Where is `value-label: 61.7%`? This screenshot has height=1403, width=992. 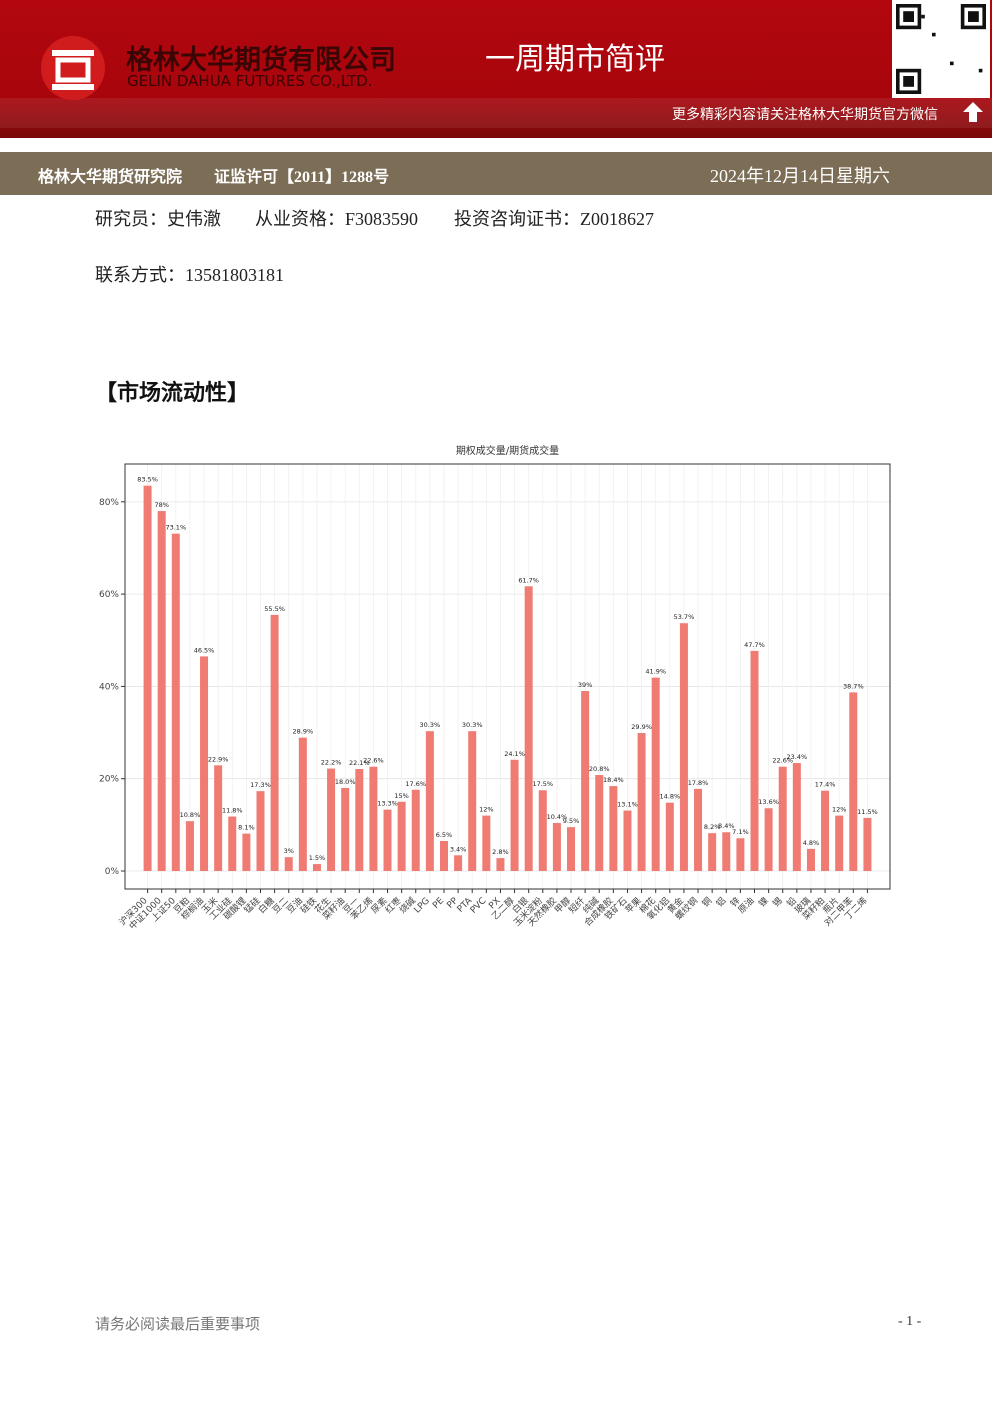 value-label: 61.7% is located at coordinates (528, 580).